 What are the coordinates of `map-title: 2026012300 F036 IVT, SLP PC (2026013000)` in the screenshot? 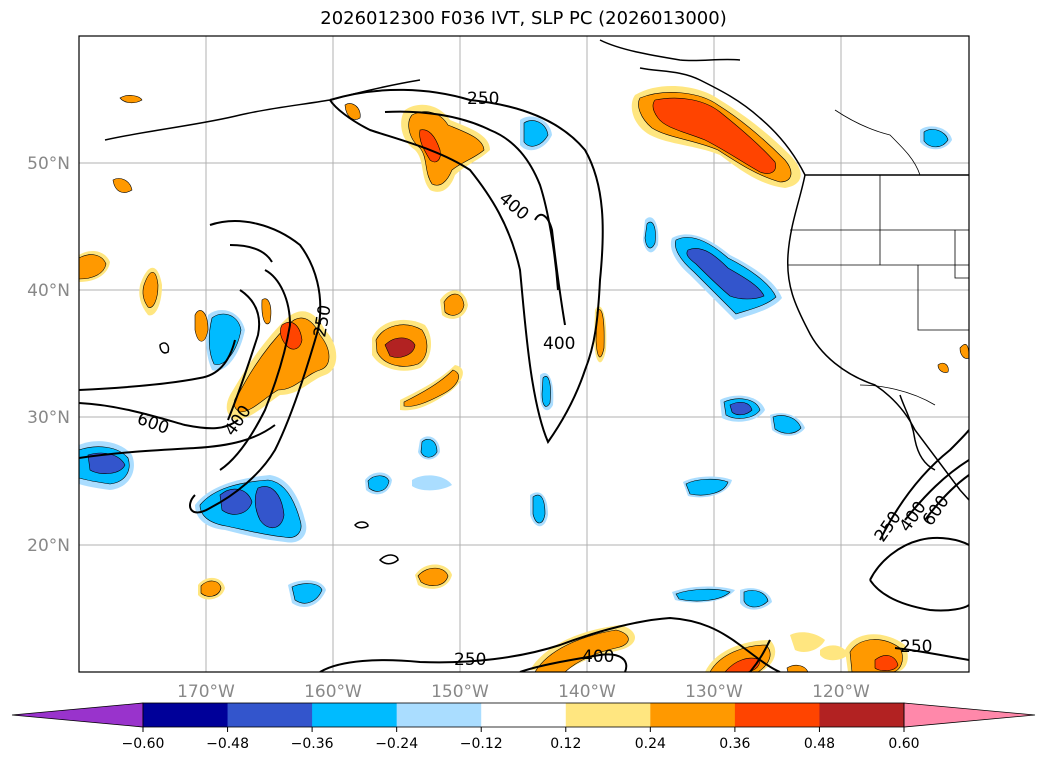 It's located at (523, 18).